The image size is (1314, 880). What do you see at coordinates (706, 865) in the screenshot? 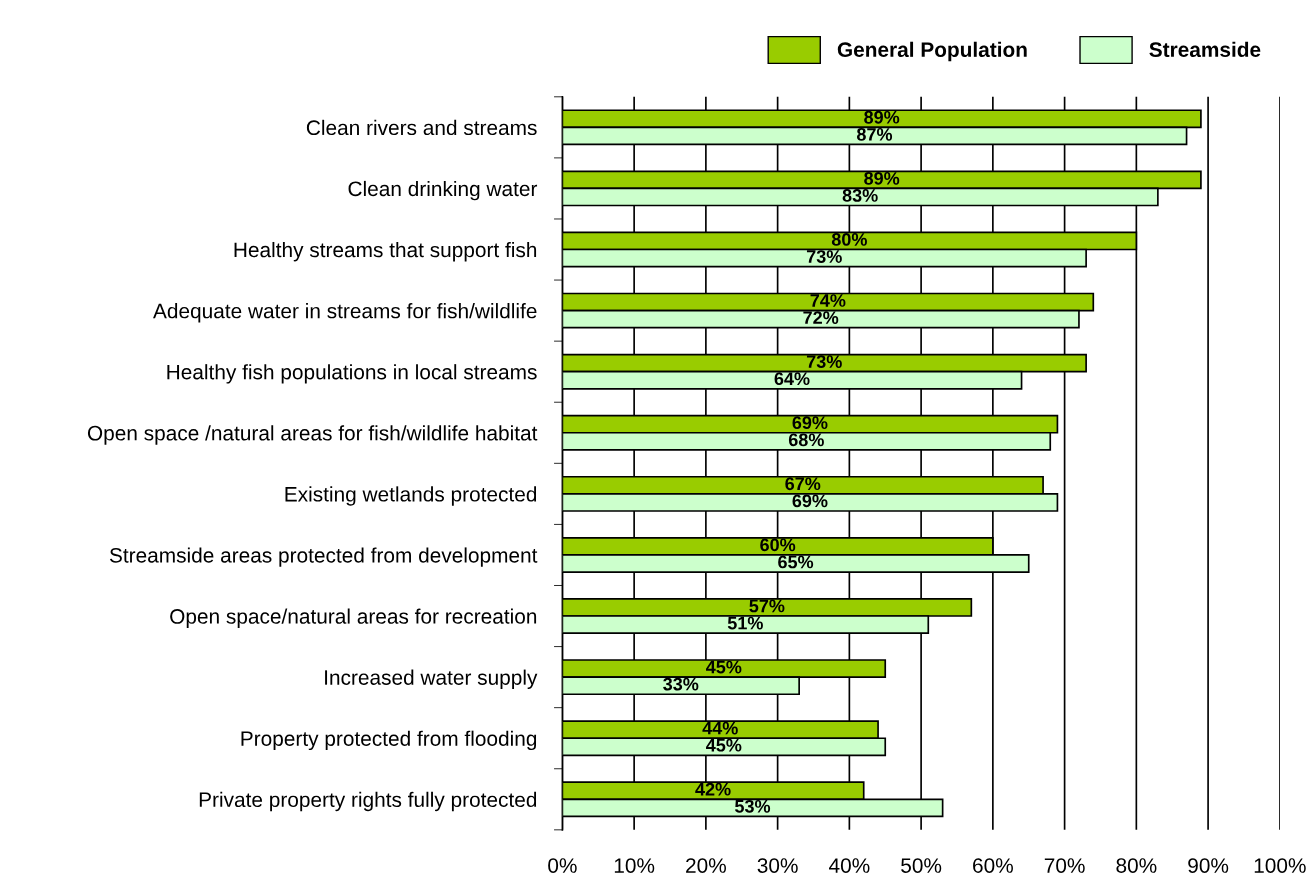
I see `x-tick-label: 20%` at bounding box center [706, 865].